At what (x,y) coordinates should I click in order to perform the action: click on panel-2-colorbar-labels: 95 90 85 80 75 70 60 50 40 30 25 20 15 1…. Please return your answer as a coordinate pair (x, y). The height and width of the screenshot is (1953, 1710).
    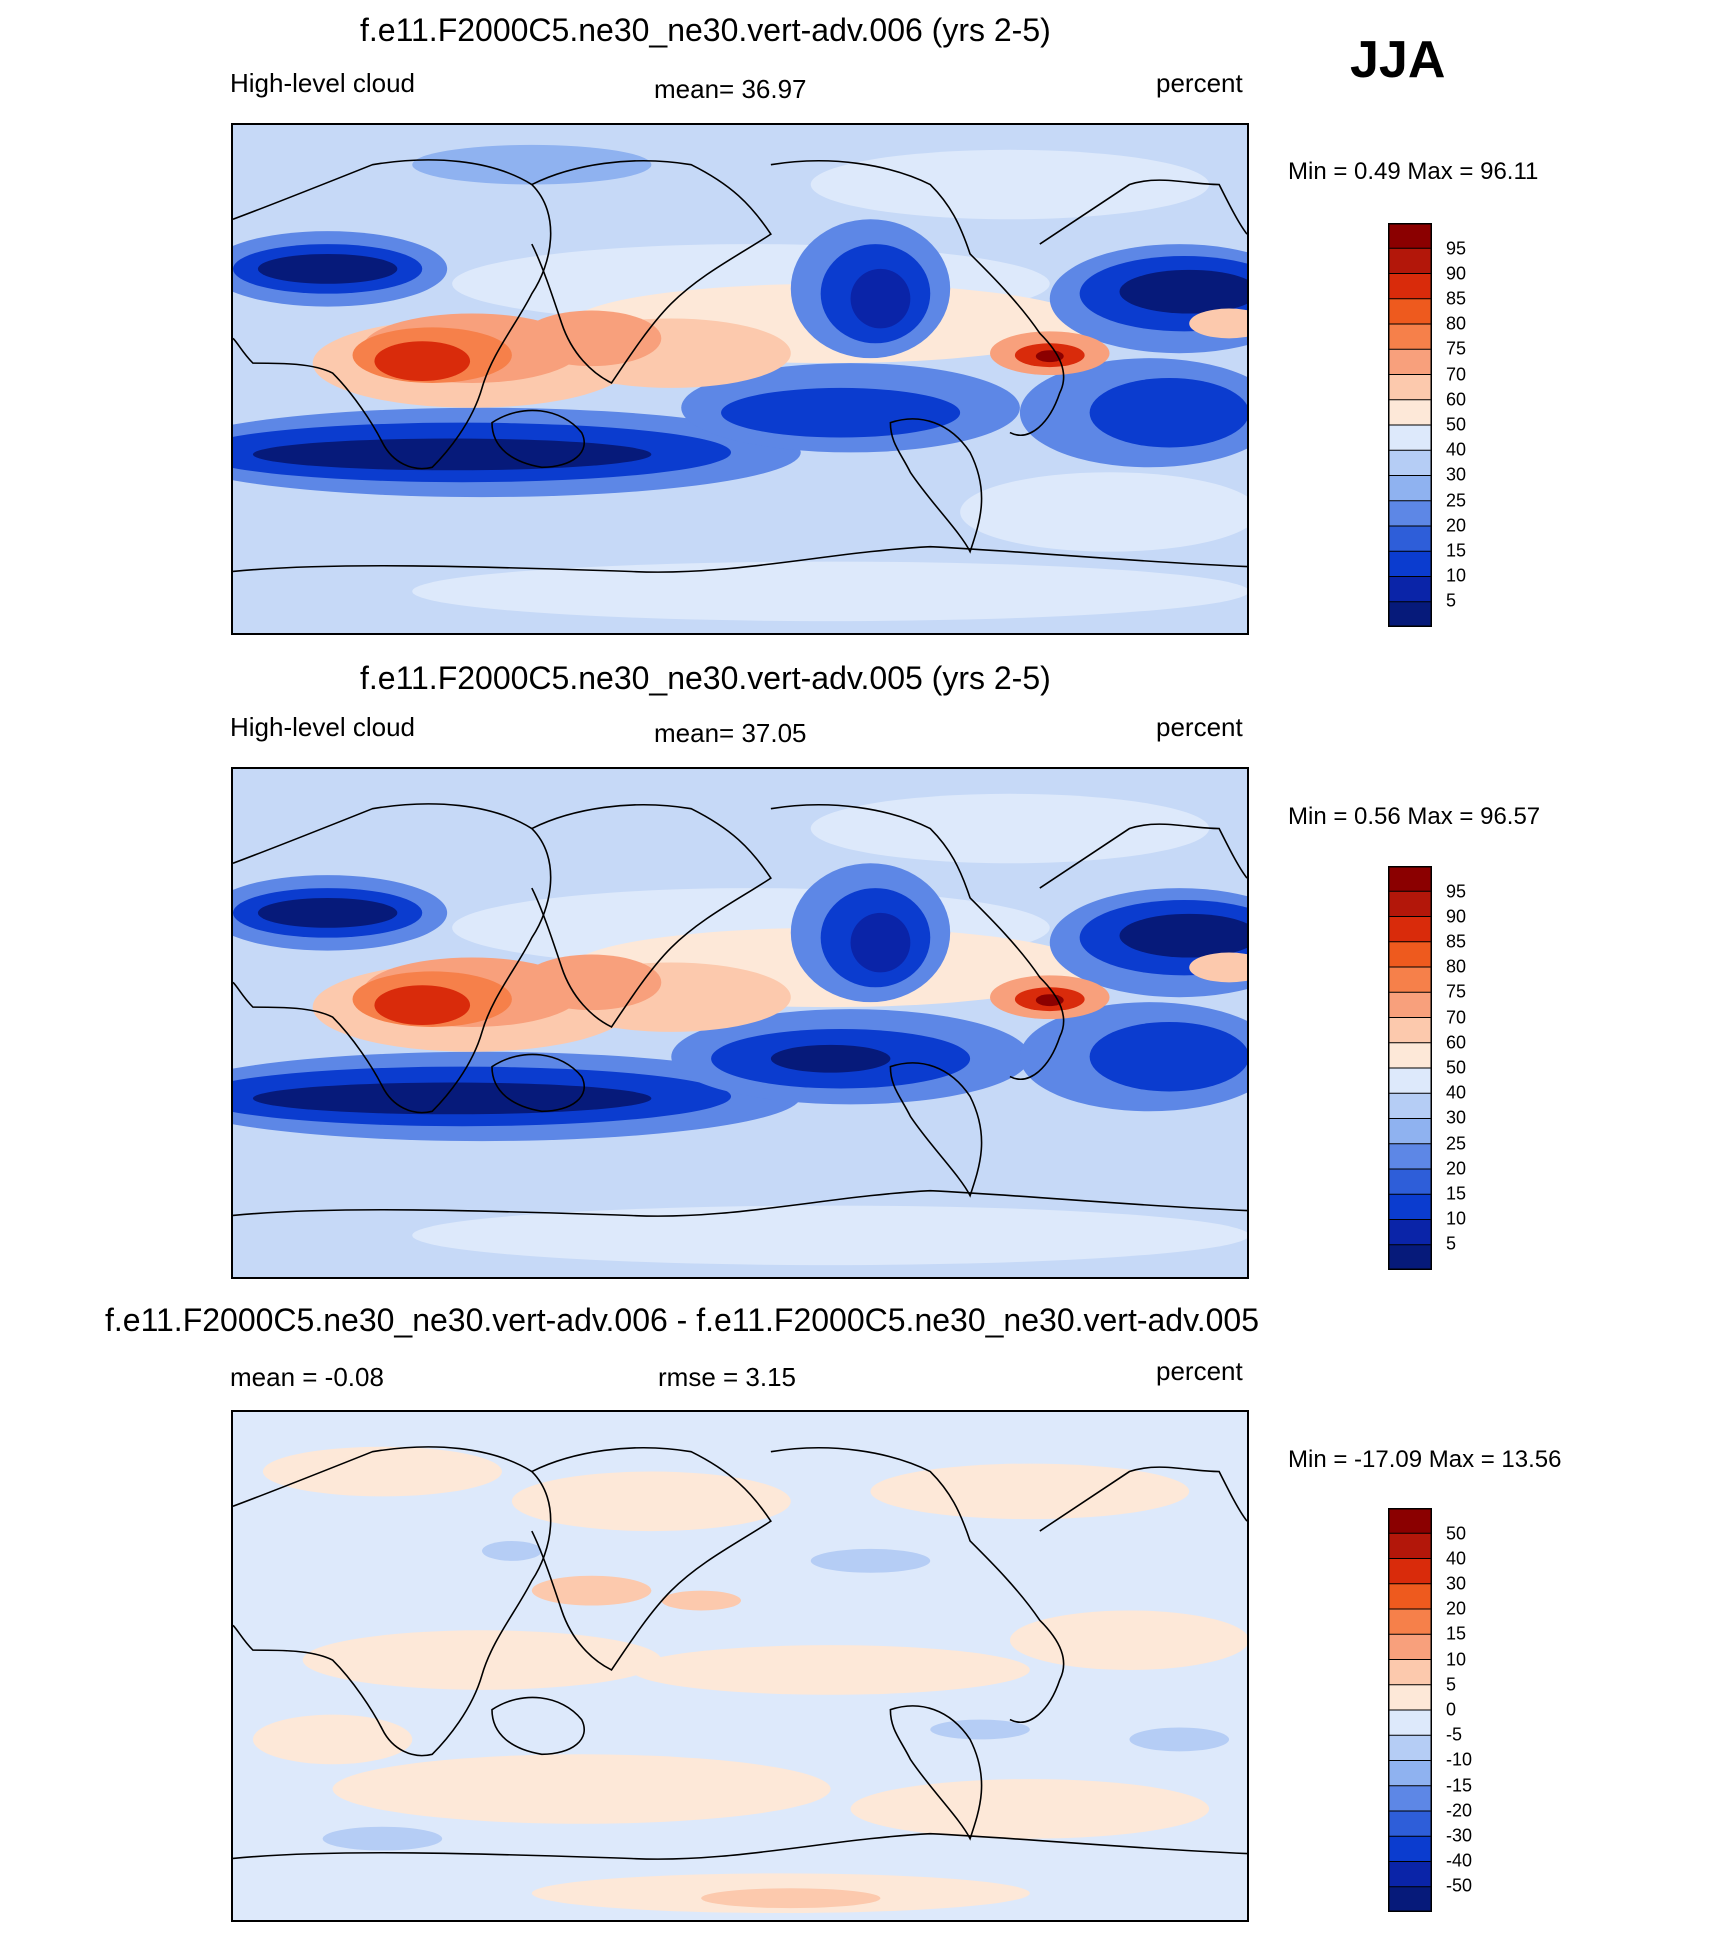
    Looking at the image, I should click on (1486, 1068).